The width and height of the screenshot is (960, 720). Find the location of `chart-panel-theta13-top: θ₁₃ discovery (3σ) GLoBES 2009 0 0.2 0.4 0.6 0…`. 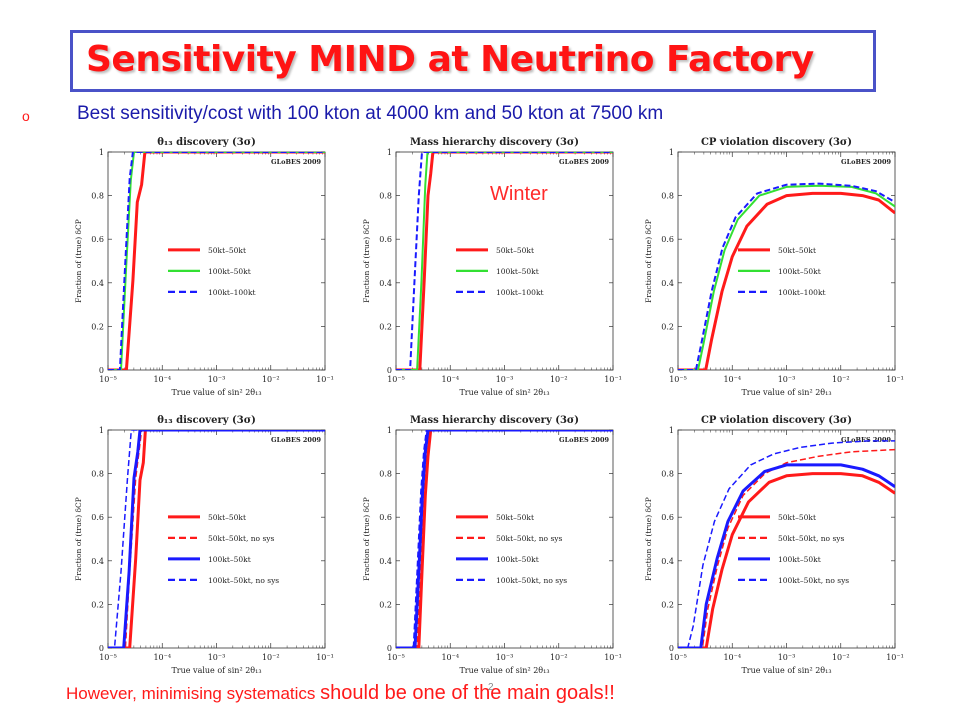

chart-panel-theta13-top: θ₁₃ discovery (3σ) GLoBES 2009 0 0.2 0.4 0.6 0… is located at coordinates (210, 266).